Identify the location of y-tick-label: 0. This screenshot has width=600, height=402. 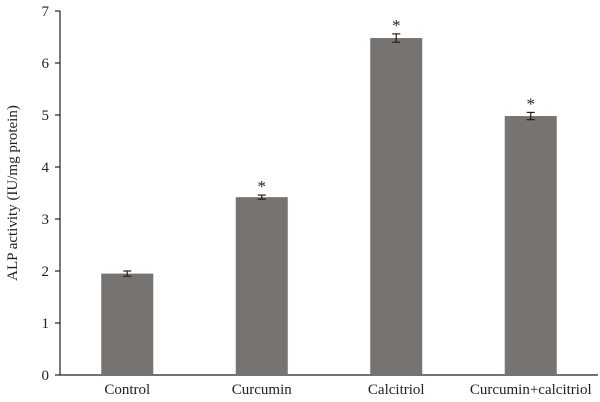
(46, 376).